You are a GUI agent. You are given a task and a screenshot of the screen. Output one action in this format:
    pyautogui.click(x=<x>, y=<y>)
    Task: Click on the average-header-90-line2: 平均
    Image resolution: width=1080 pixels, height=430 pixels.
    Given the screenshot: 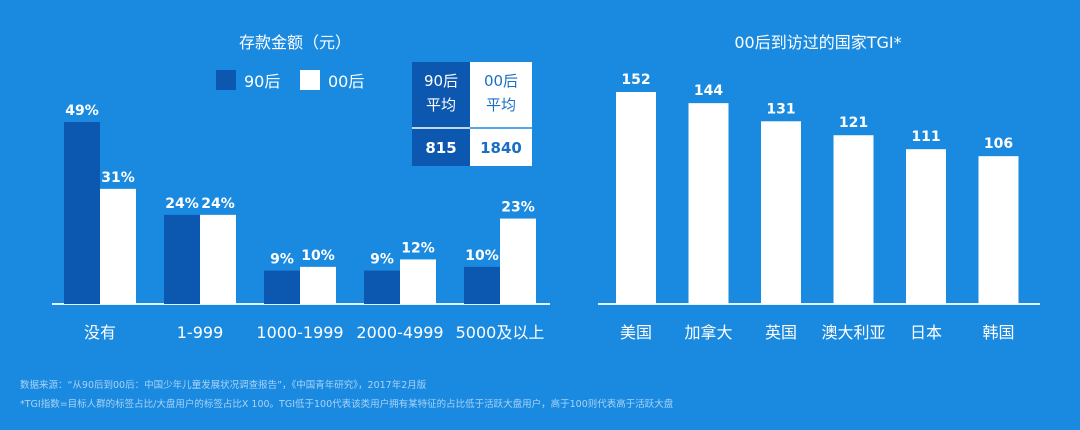 What is the action you would take?
    pyautogui.click(x=441, y=105)
    